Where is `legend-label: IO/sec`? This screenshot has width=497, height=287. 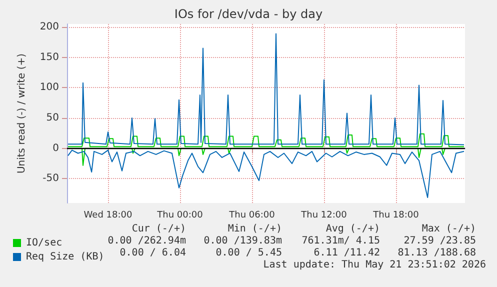
legend-label: IO/sec is located at coordinates (44, 243).